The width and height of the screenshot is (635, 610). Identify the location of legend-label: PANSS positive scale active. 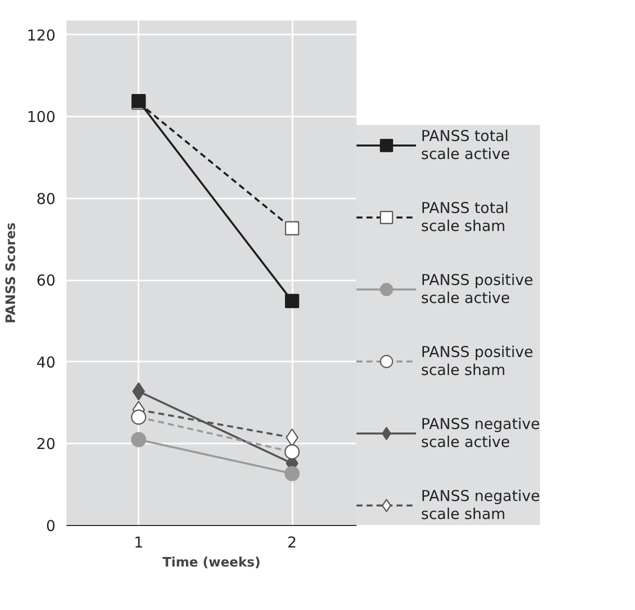
(477, 289).